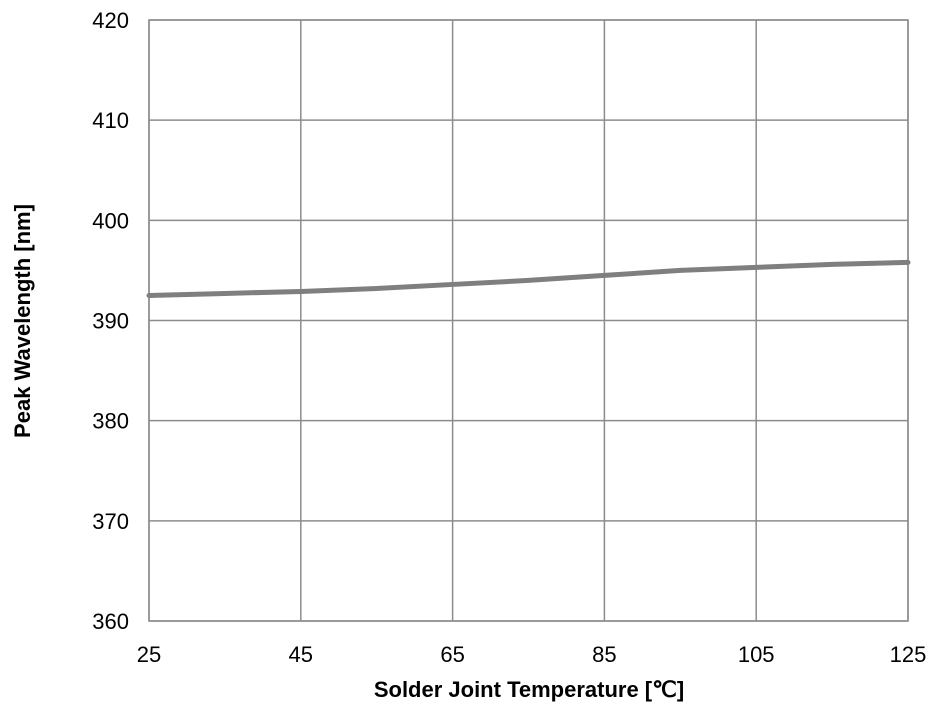 The height and width of the screenshot is (704, 930). I want to click on x-tick-label: 45, so click(301, 654).